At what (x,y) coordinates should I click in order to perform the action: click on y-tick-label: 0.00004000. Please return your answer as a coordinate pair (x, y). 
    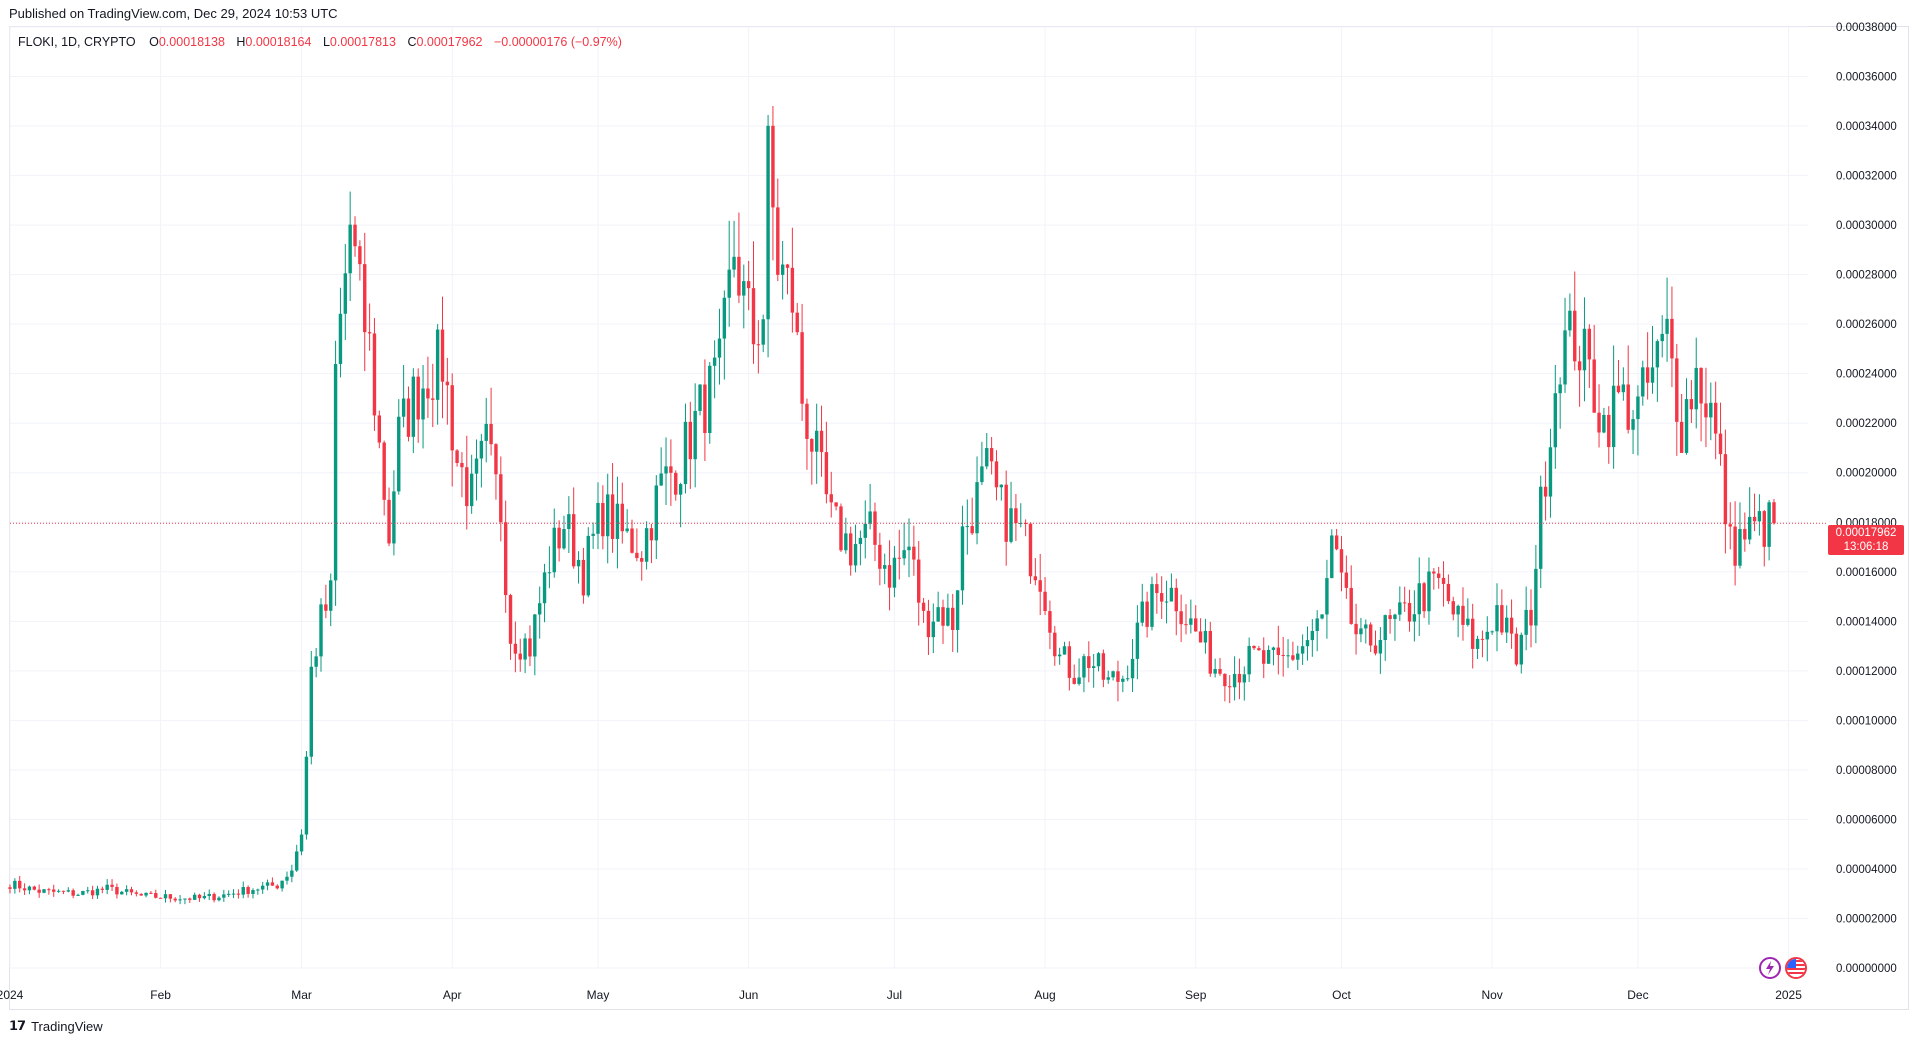
    Looking at the image, I should click on (1866, 870).